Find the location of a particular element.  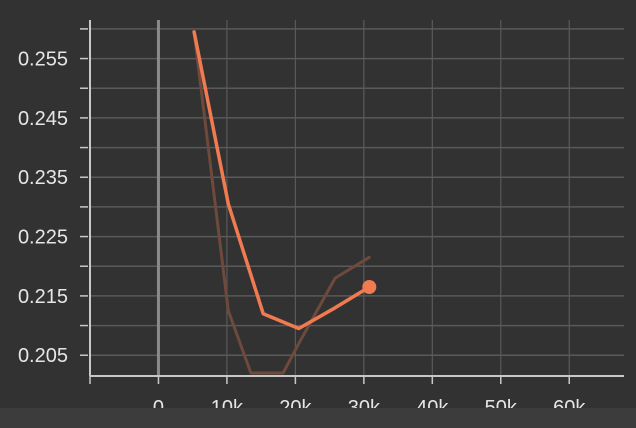

x-tick-label: 10k is located at coordinates (227, 402).